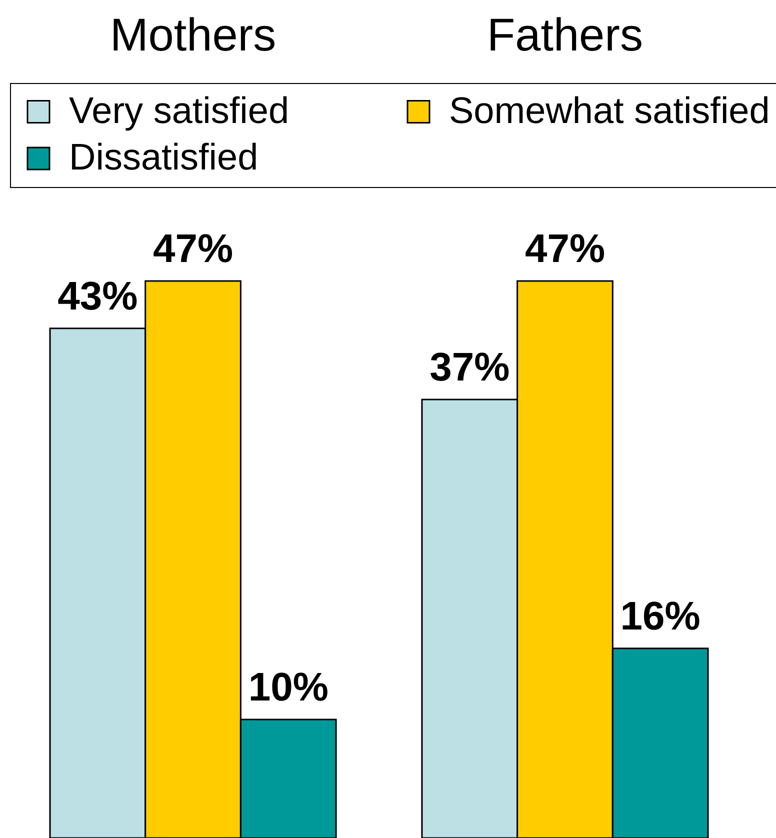 This screenshot has width=776, height=838. What do you see at coordinates (98, 296) in the screenshot?
I see `data-label: 43%` at bounding box center [98, 296].